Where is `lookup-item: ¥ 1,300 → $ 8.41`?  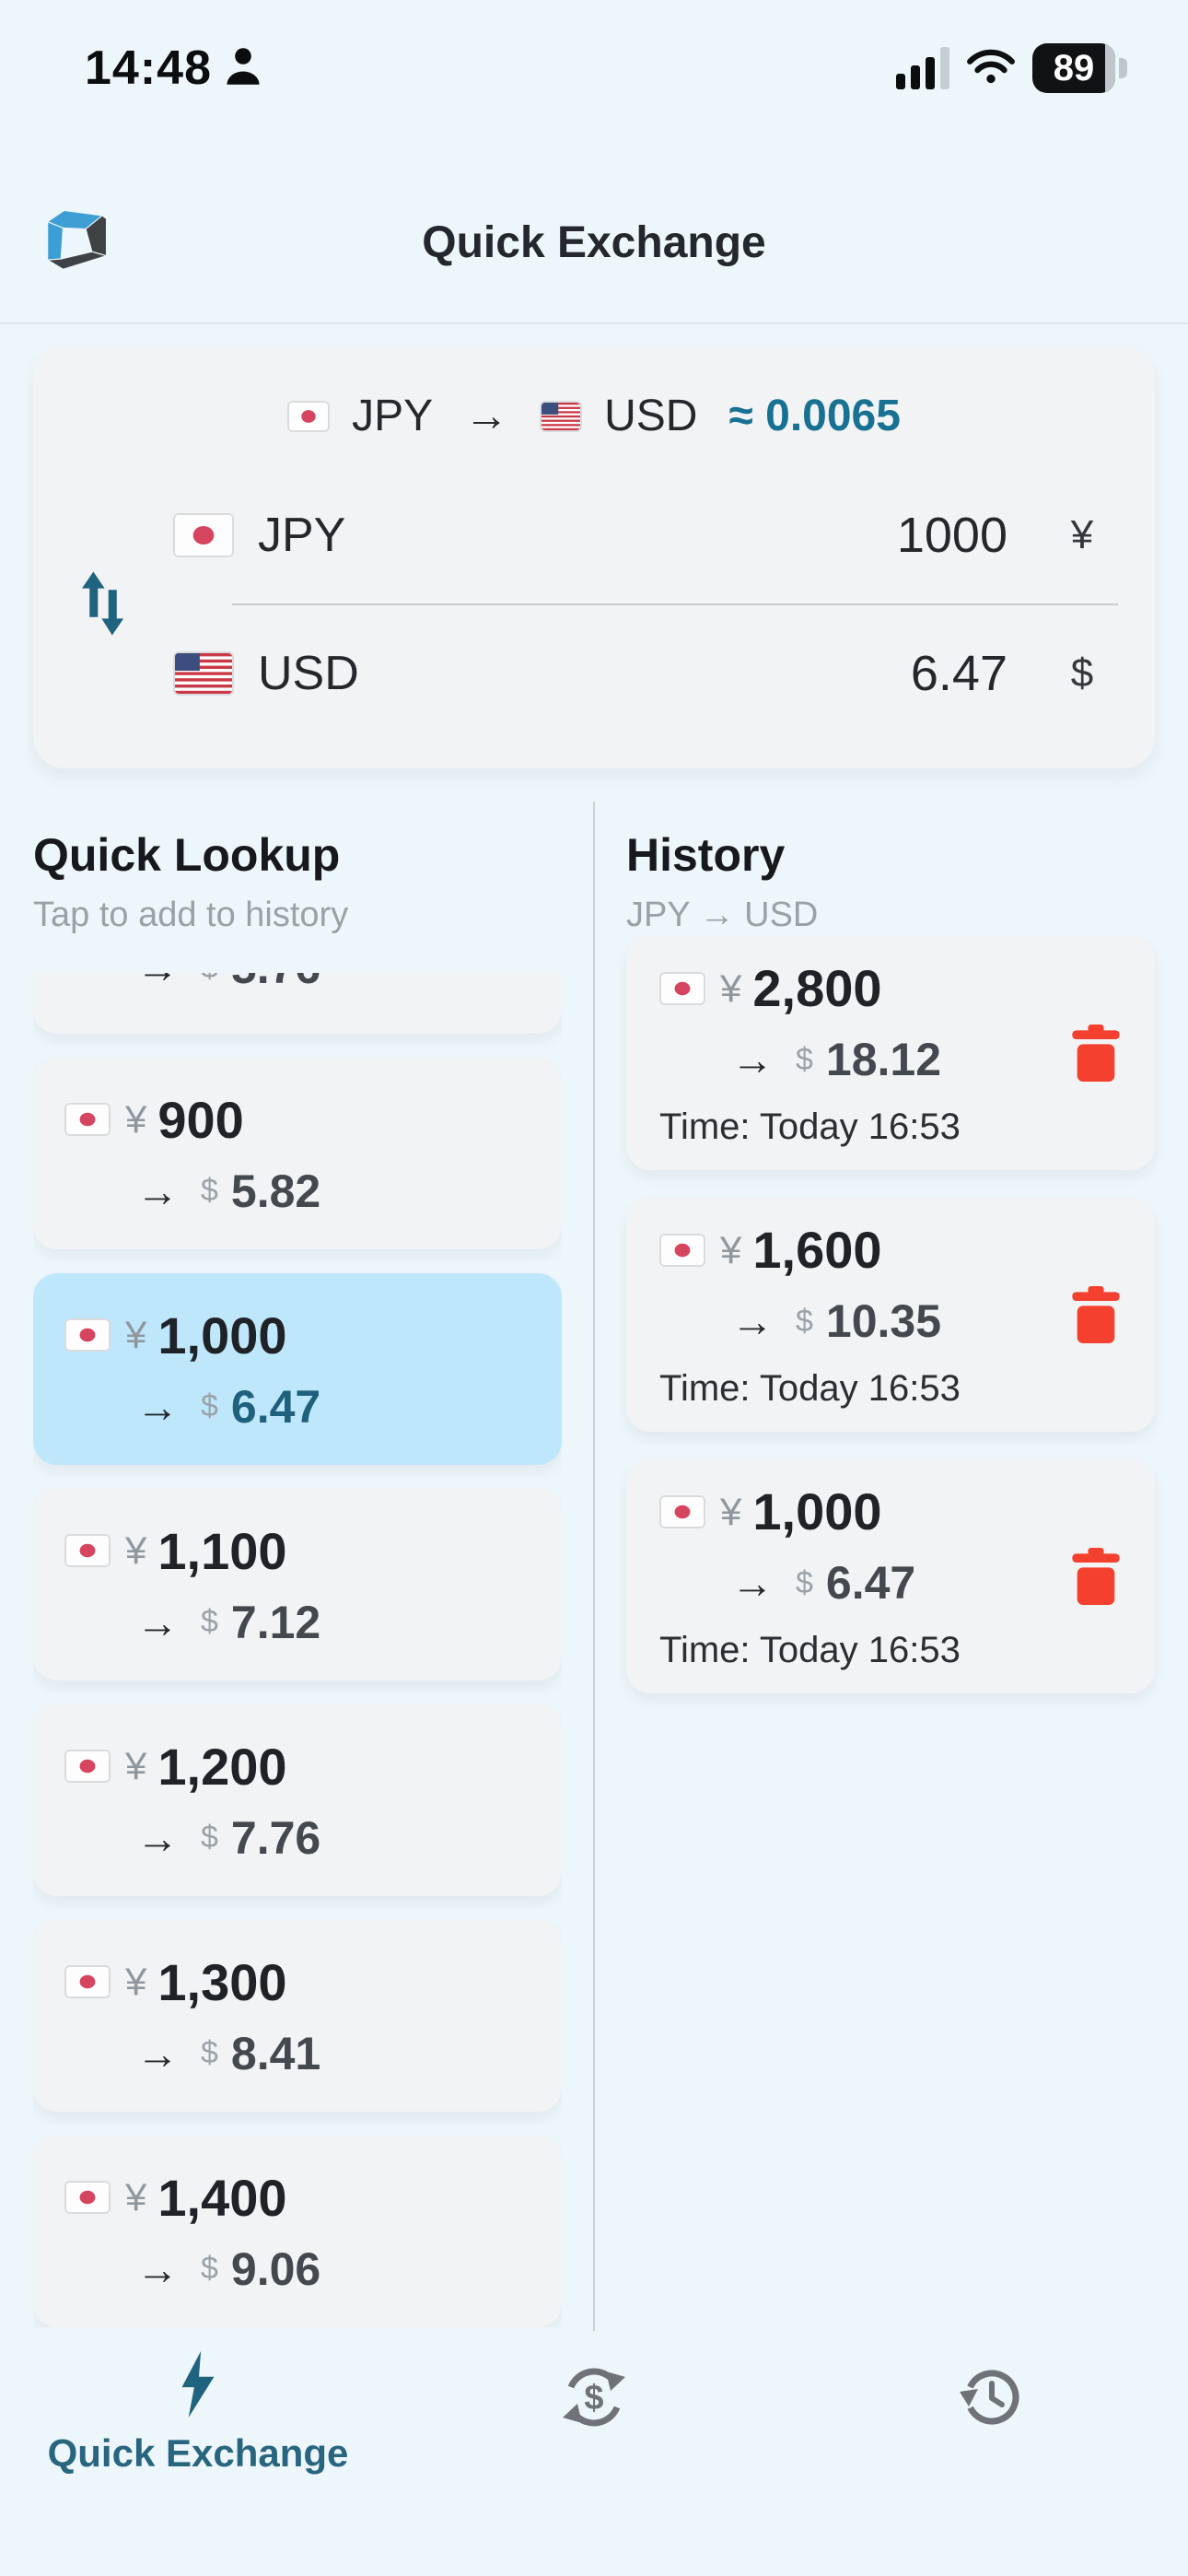
lookup-item: ¥ 1,300 → $ 8.41 is located at coordinates (297, 2016).